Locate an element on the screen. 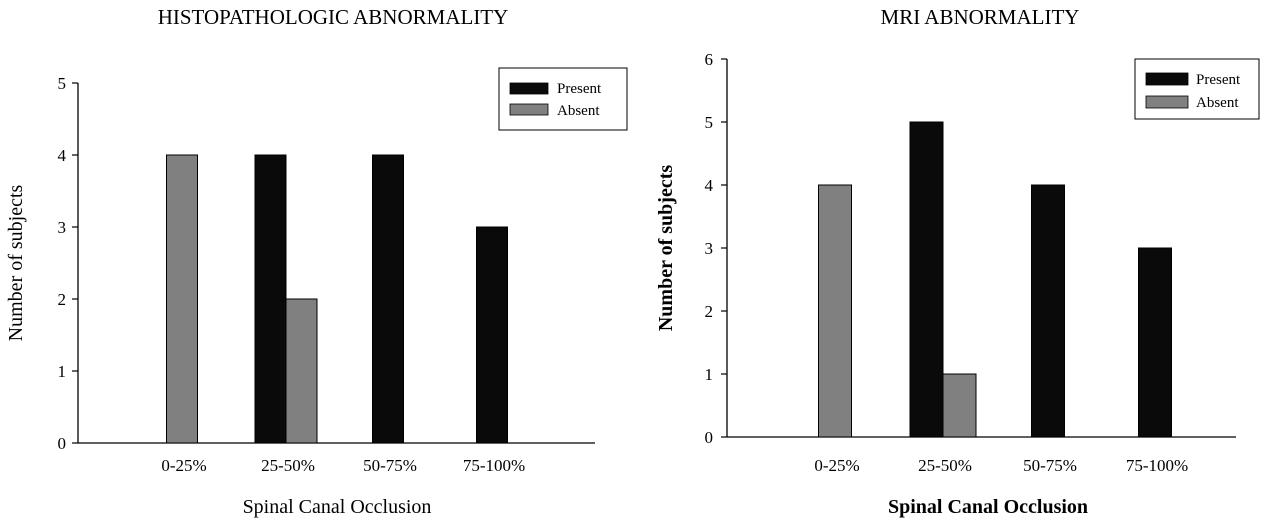 The height and width of the screenshot is (520, 1280). y-axis: 0 1 2 3 4 5 is located at coordinates (68, 263).